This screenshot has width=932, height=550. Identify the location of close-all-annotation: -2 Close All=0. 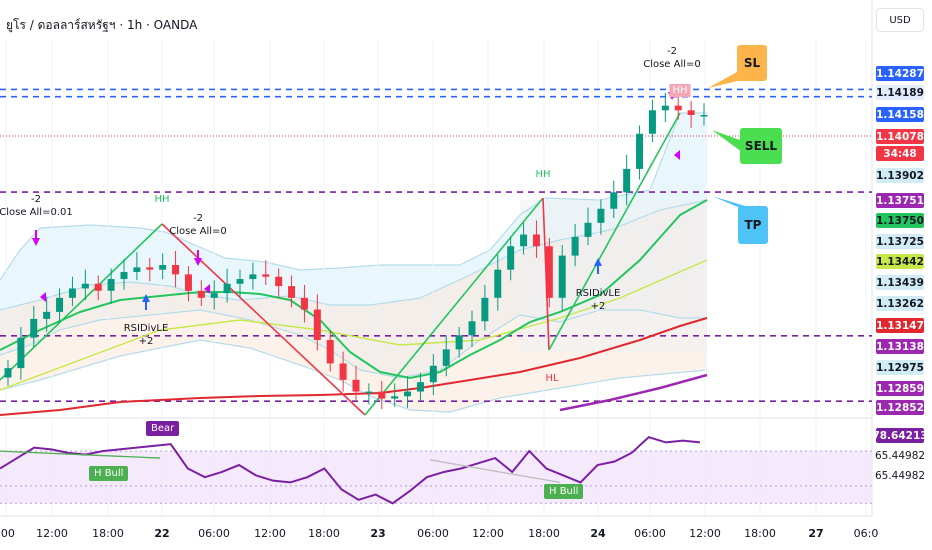
(672, 58).